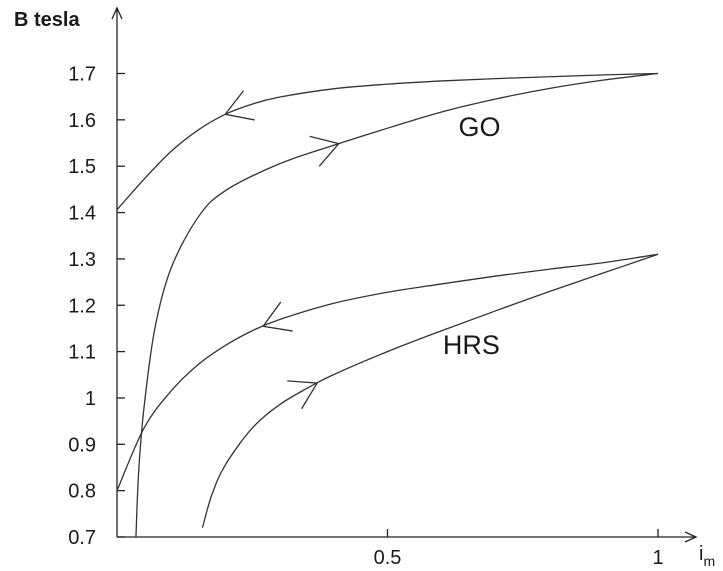 The width and height of the screenshot is (723, 571). I want to click on x-tick-label: 1, so click(657, 558).